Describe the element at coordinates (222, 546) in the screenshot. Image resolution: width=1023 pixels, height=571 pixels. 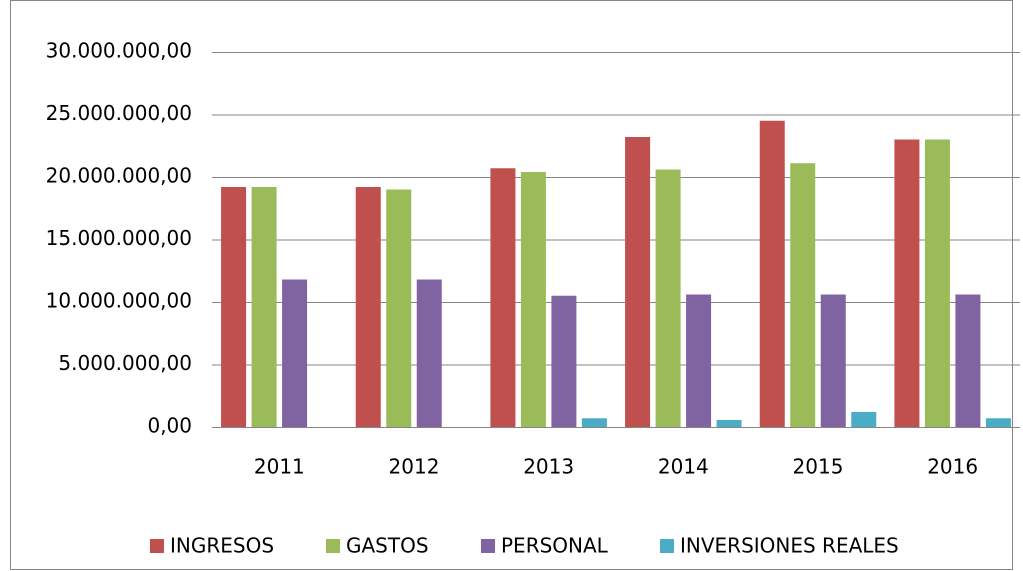
I see `legend-label: INGRESOS` at that location.